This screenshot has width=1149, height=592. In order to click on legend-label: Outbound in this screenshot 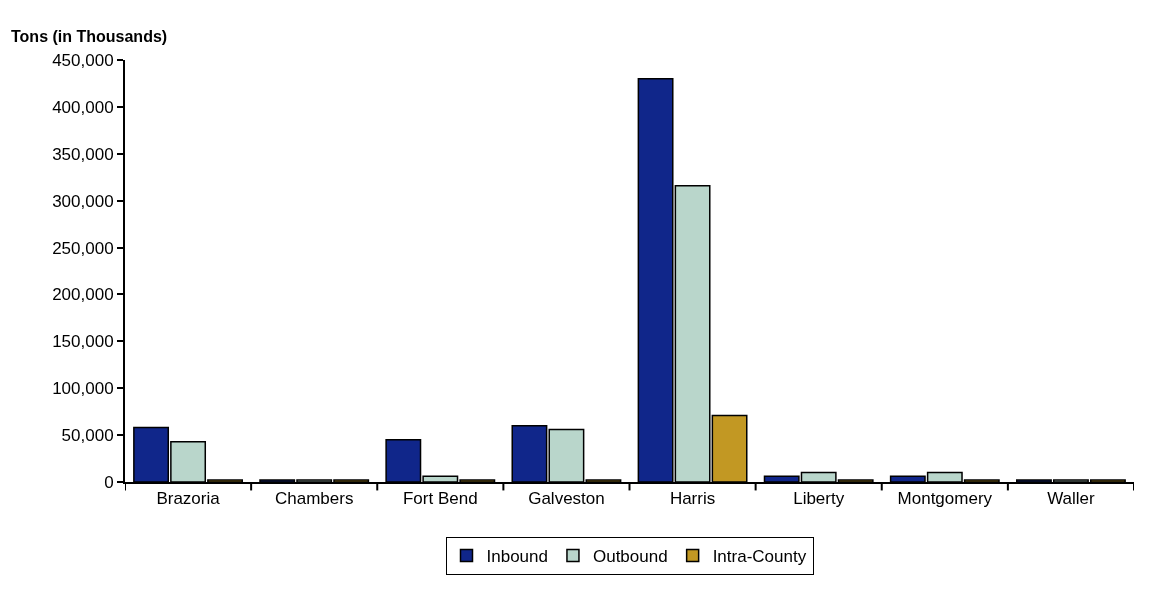, I will do `click(630, 557)`.